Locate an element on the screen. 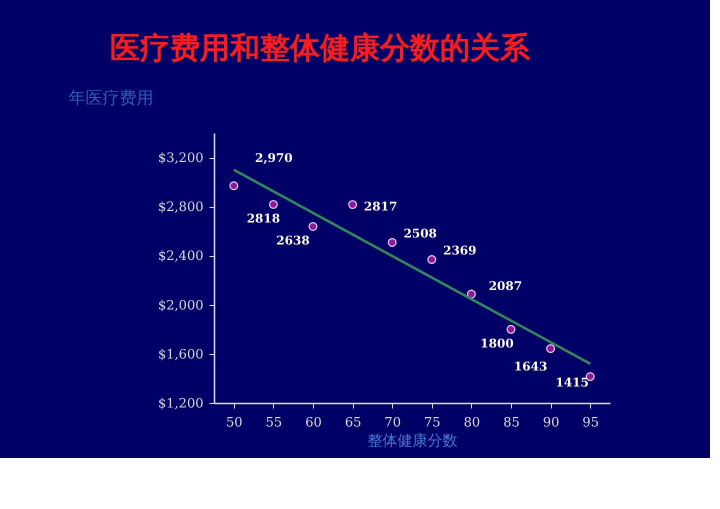 The image size is (720, 509). y-tick-label: $2,800 is located at coordinates (181, 208).